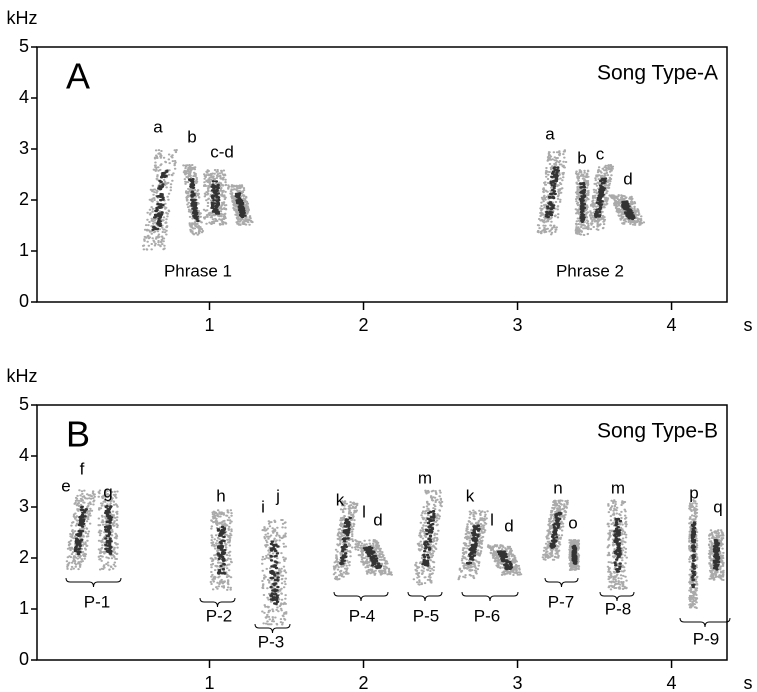  What do you see at coordinates (198, 270) in the screenshot?
I see `annotation: Phrase 1` at bounding box center [198, 270].